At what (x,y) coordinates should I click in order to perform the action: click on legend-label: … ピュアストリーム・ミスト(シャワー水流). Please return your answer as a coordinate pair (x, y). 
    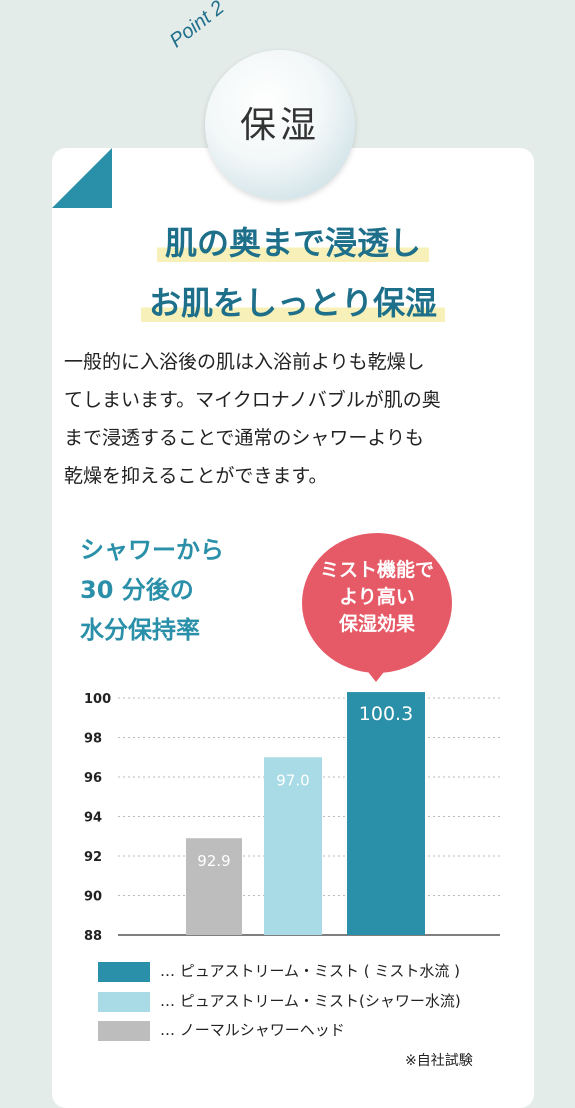
    Looking at the image, I should click on (310, 1001).